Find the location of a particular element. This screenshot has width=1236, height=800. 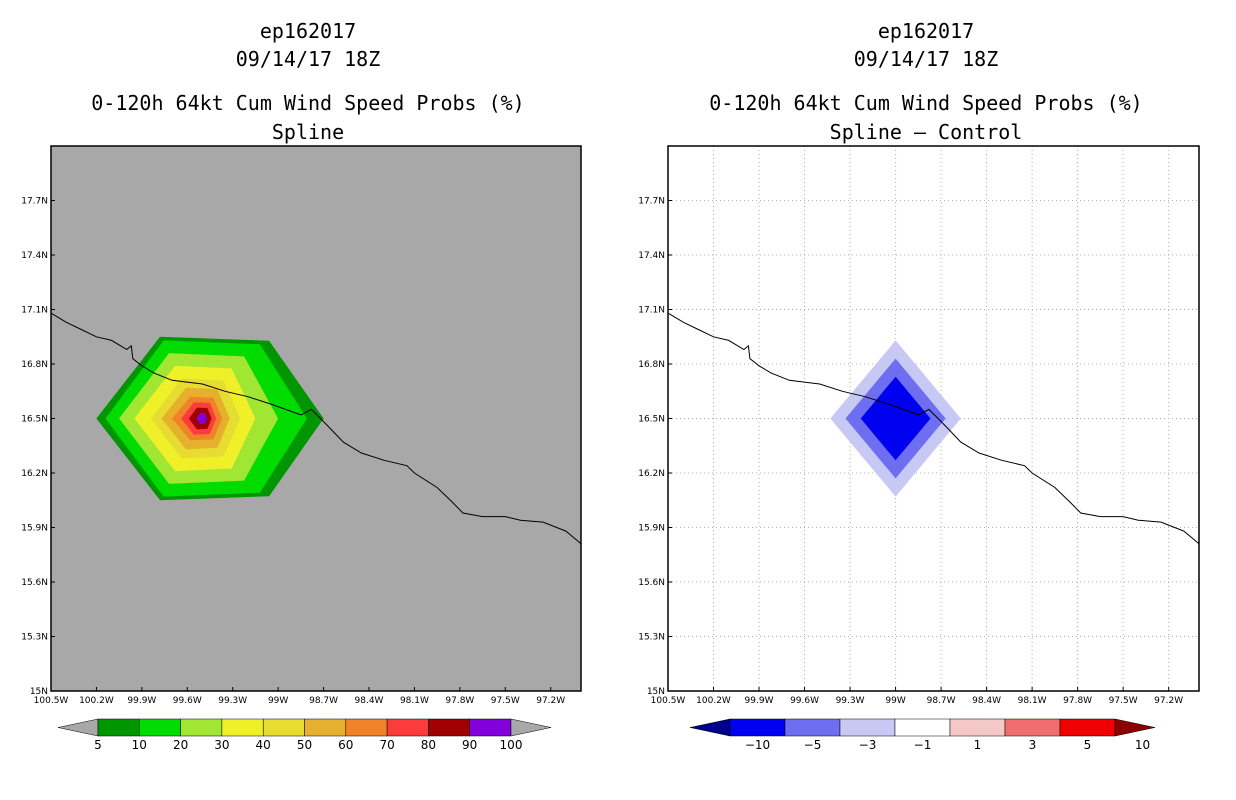

colorbar-label: 80 is located at coordinates (428, 745).